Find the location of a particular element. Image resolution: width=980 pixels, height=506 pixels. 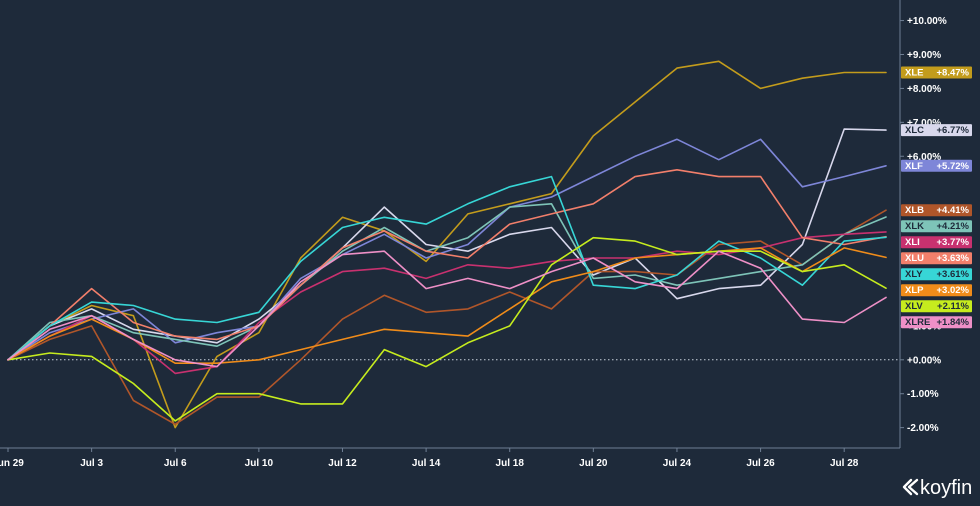

koyfin-mark-icon is located at coordinates (910, 487).